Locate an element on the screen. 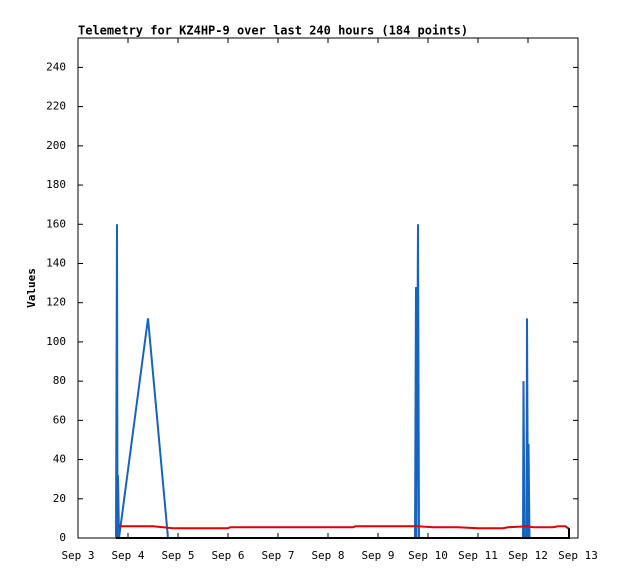 The width and height of the screenshot is (618, 579). y-tick-label: 120 is located at coordinates (56, 302).